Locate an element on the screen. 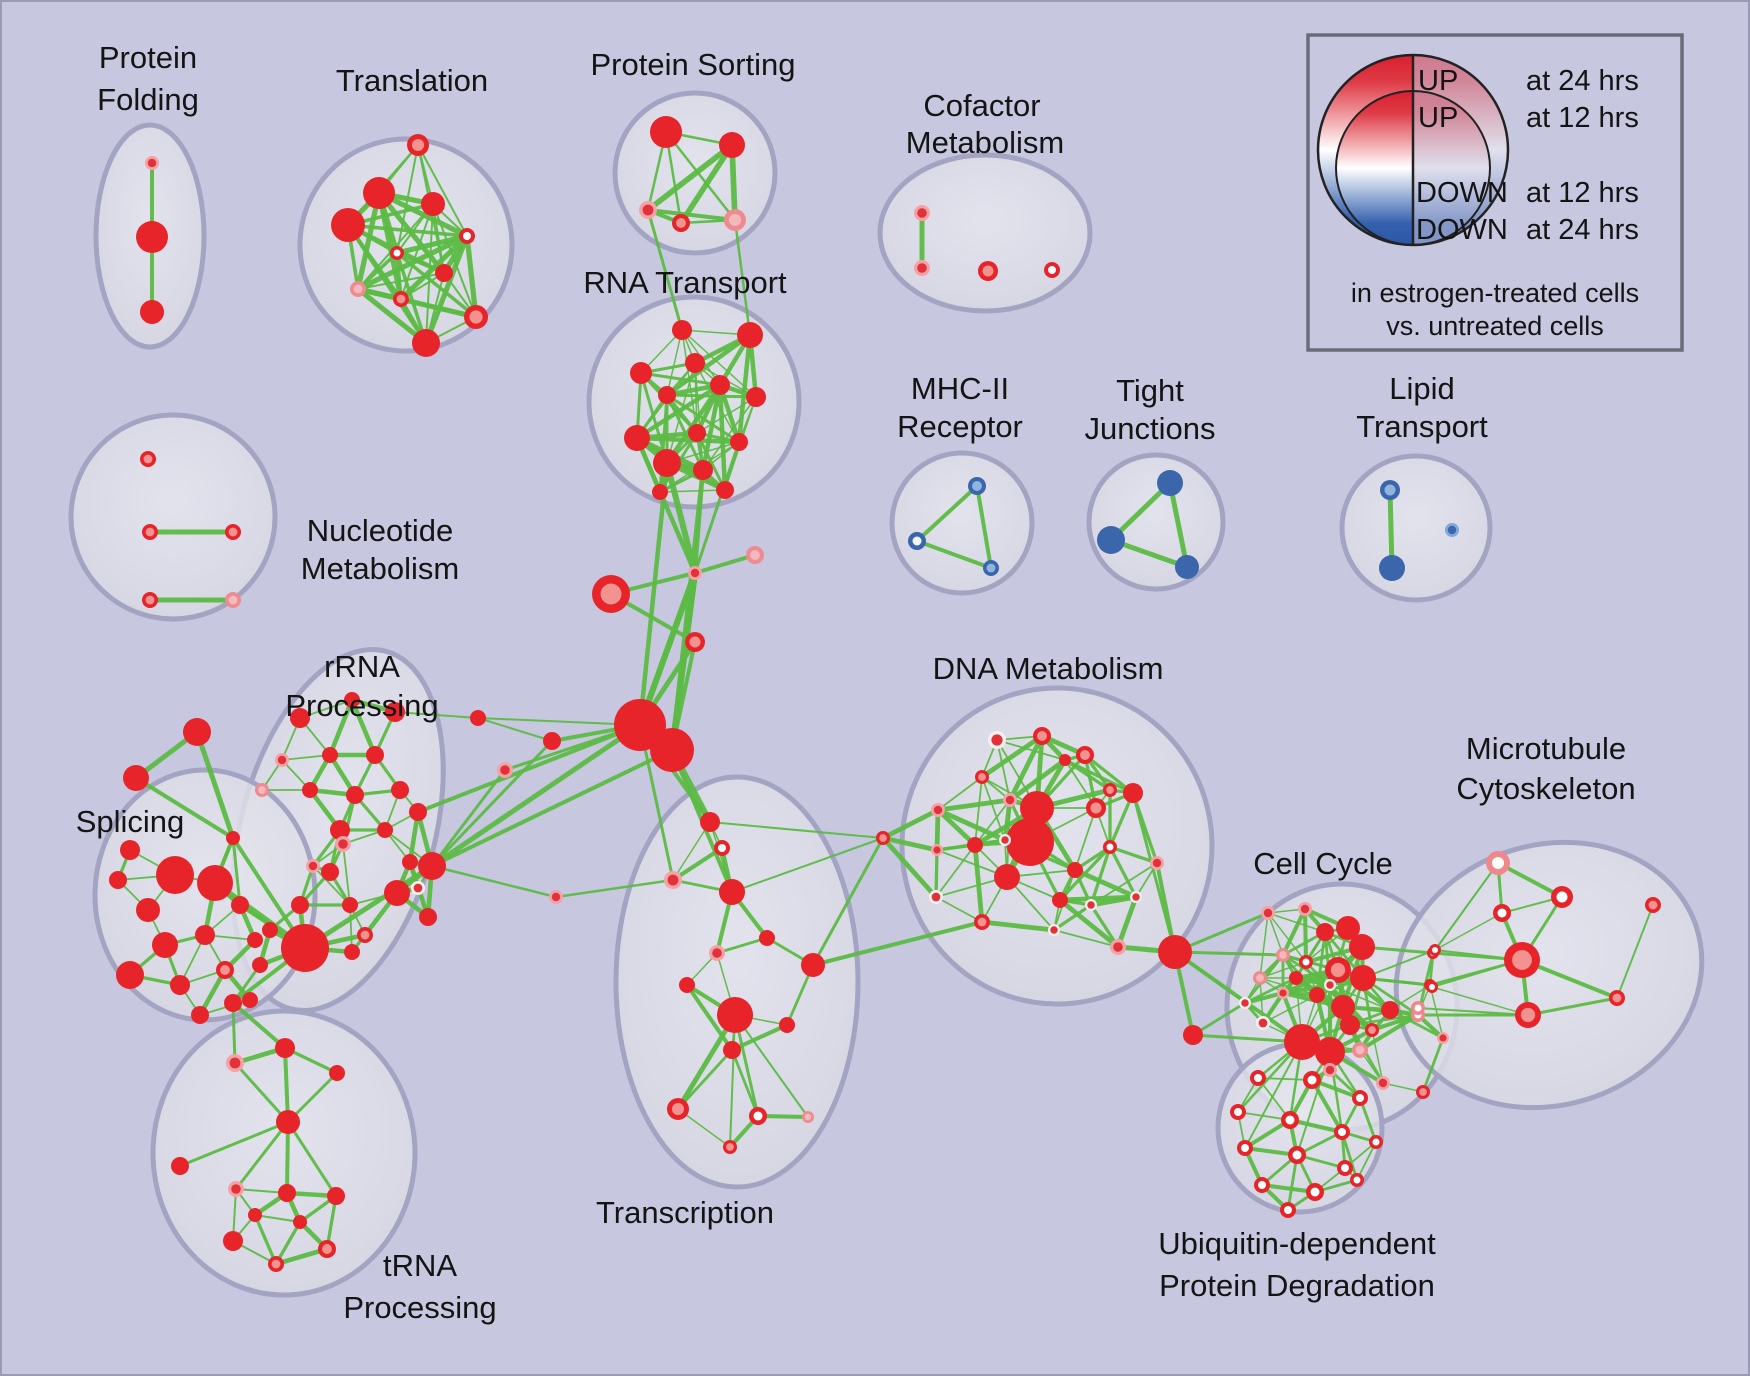  network-edge-bridge-hub is located at coordinates (725, 564).